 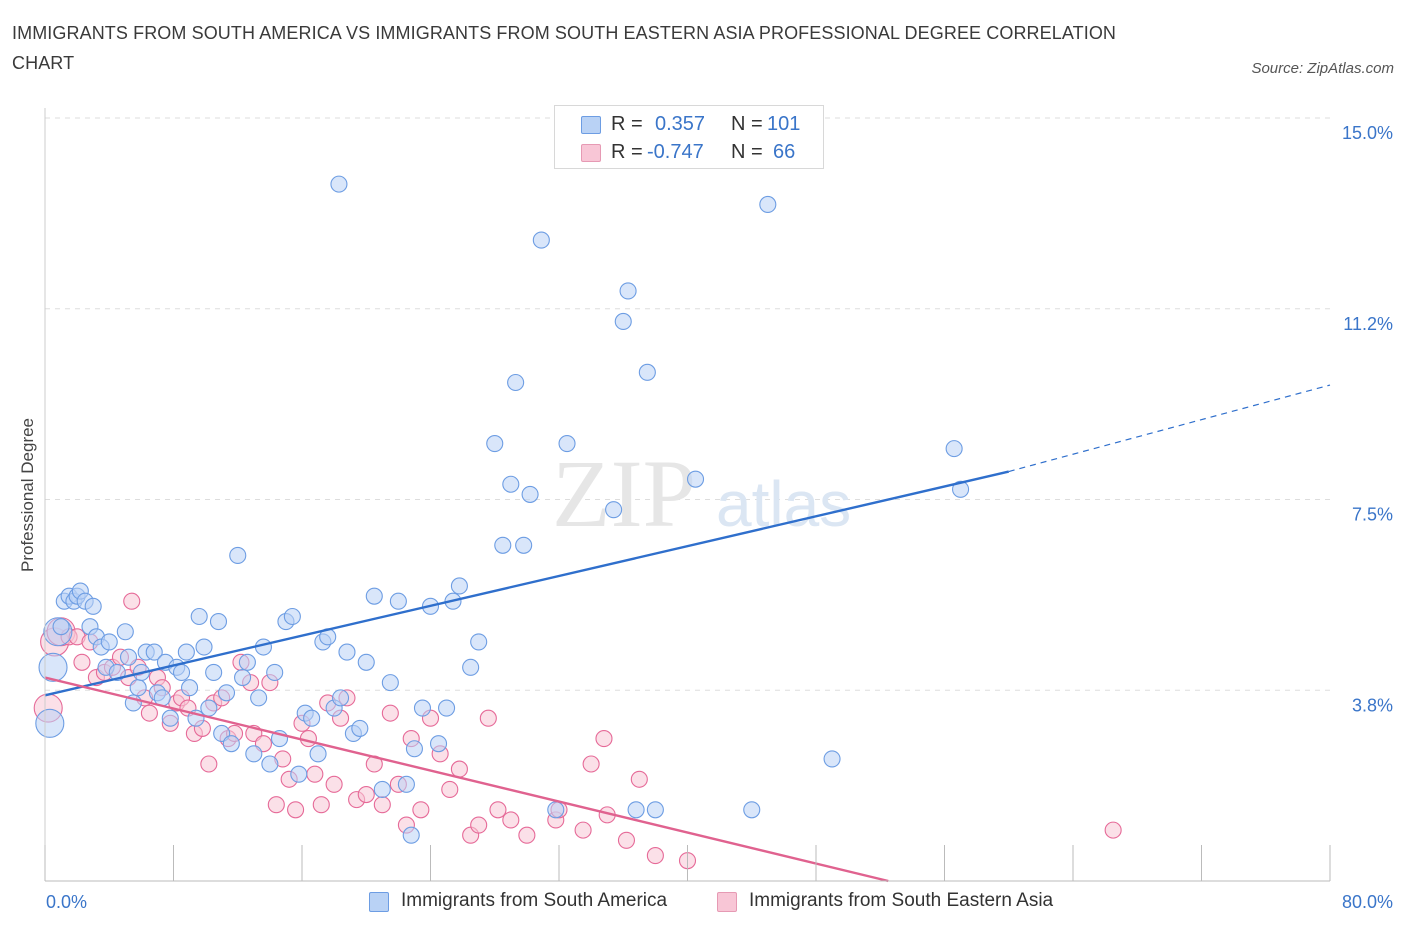 I want to click on legend-n-value: 101, so click(x=784, y=124).